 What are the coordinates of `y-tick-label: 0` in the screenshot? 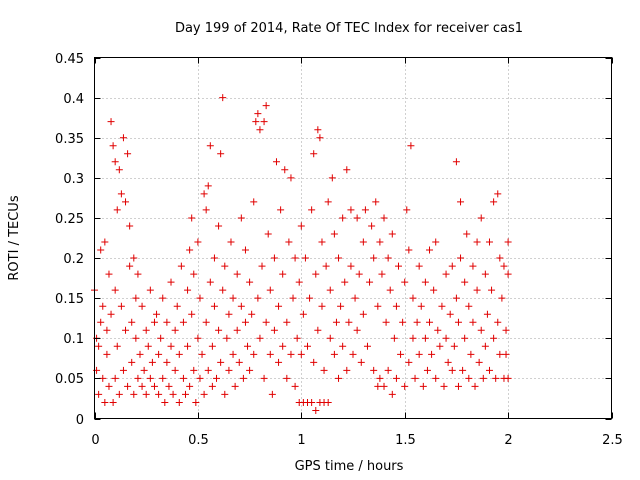 It's located at (80, 420).